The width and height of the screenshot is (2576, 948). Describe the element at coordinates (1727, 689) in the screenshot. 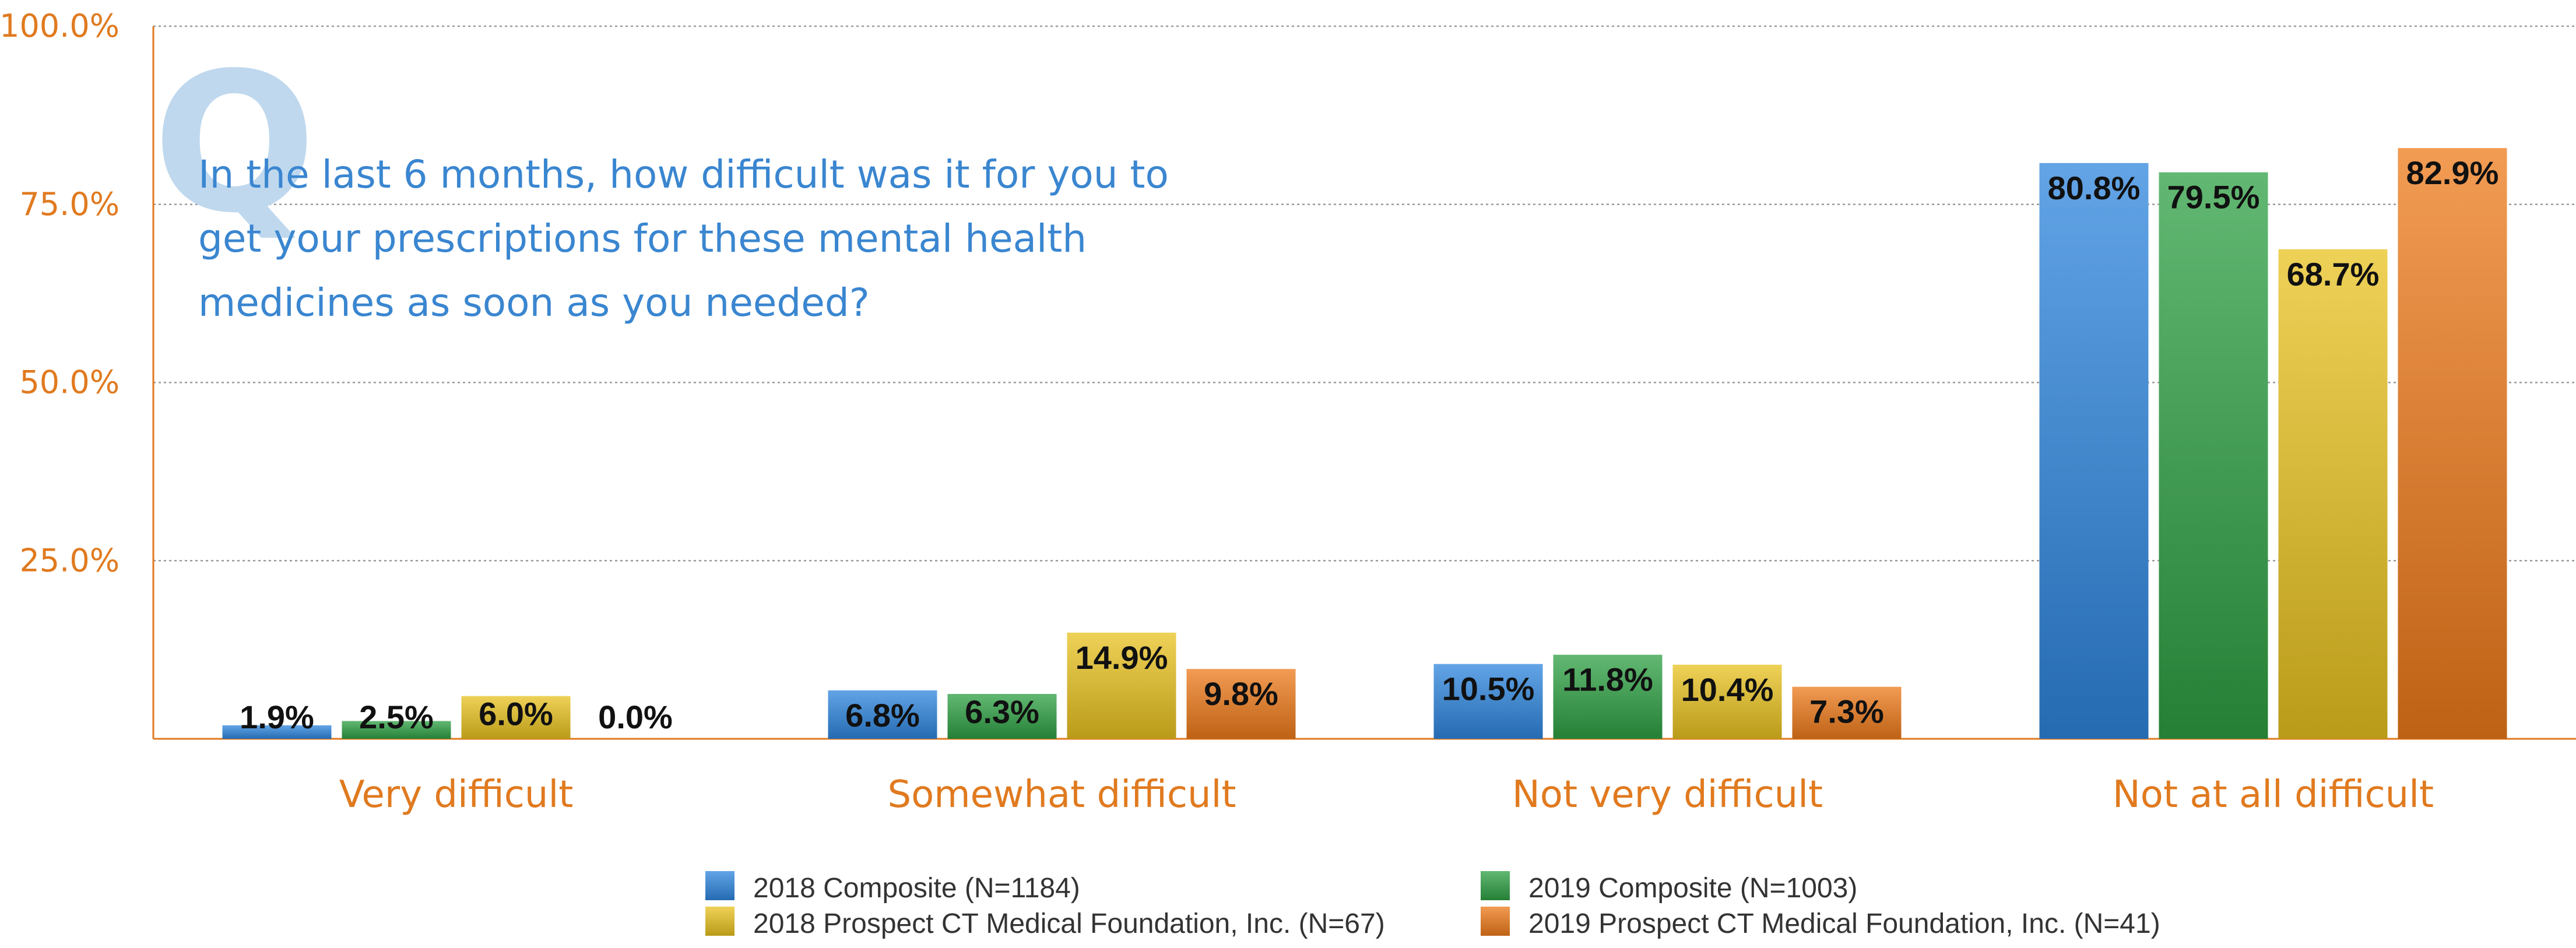

I see `data-label: 10.4%` at that location.